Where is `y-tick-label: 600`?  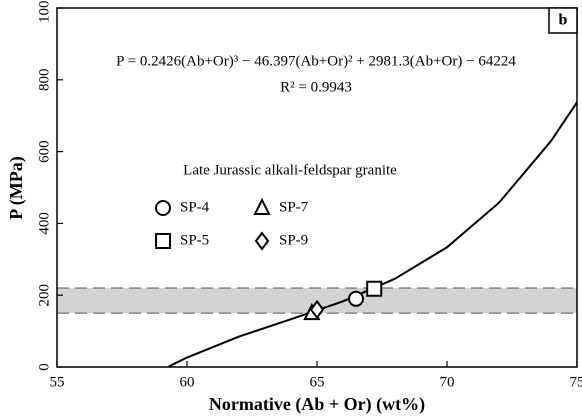 y-tick-label: 600 is located at coordinates (44, 151).